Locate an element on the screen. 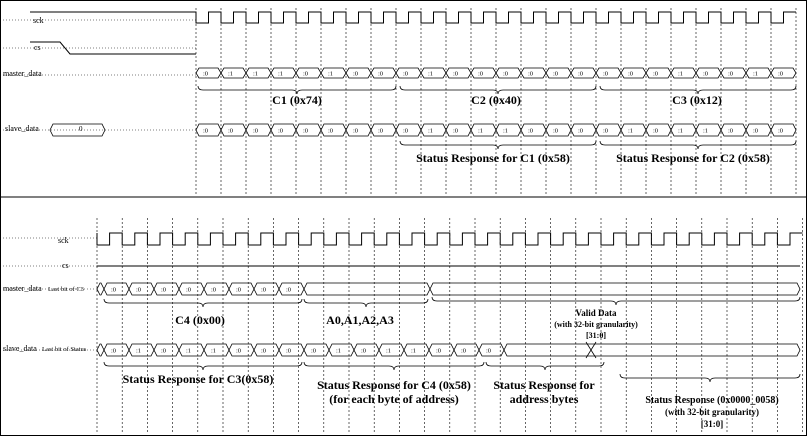  bottom-slave-bus: :0:1:0:1:1:0:0:0:0:1:0:1:1:0:0:0 is located at coordinates (304, 350).